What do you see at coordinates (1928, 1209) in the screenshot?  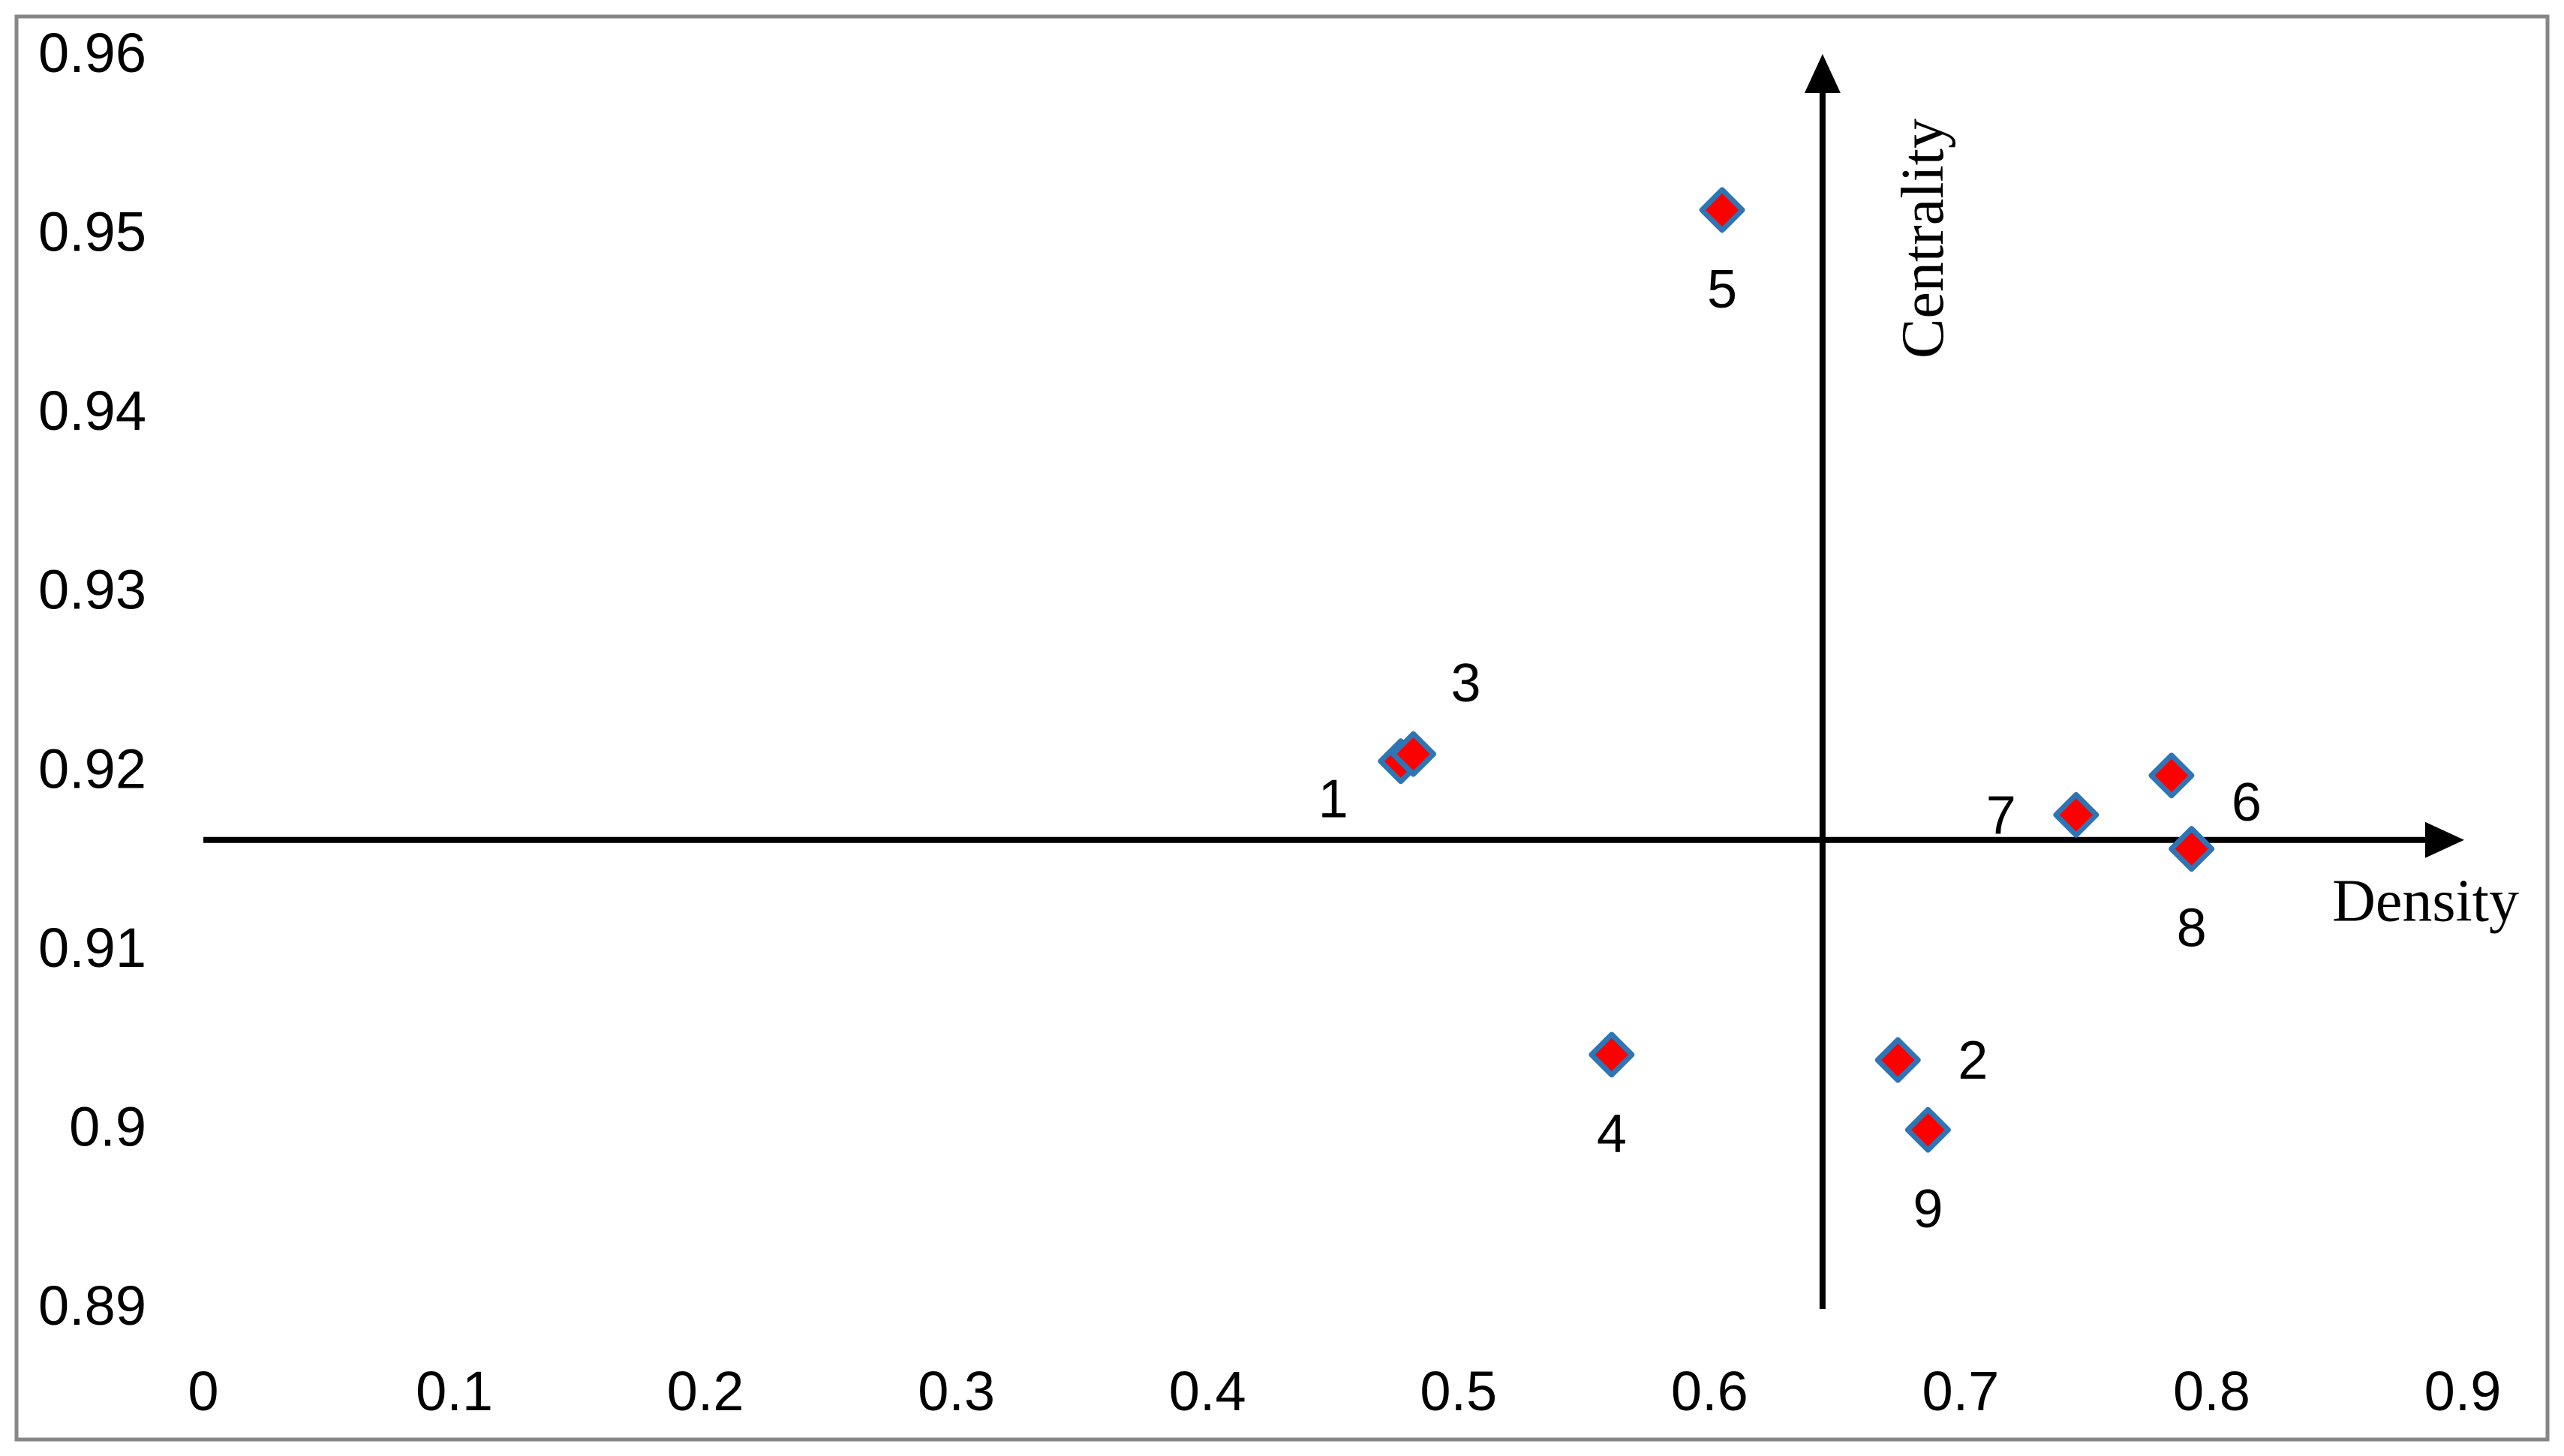 I see `point-label-9: 9` at bounding box center [1928, 1209].